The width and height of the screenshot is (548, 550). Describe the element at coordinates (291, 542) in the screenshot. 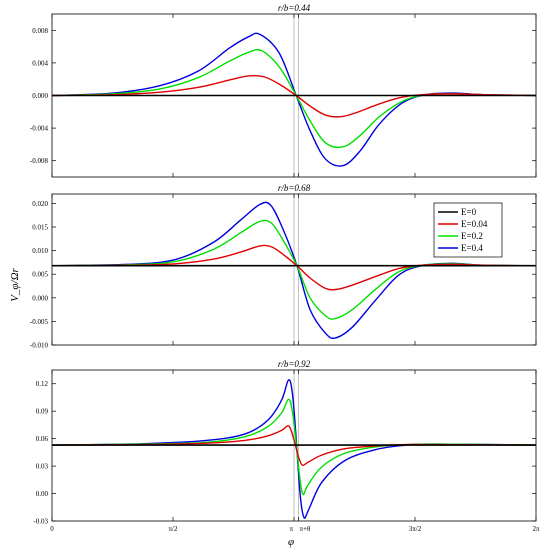

I see `x-axis-label: φ` at that location.